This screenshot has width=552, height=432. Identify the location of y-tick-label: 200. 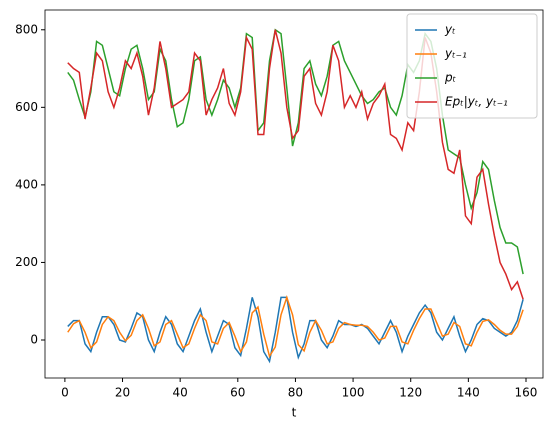
(26, 262).